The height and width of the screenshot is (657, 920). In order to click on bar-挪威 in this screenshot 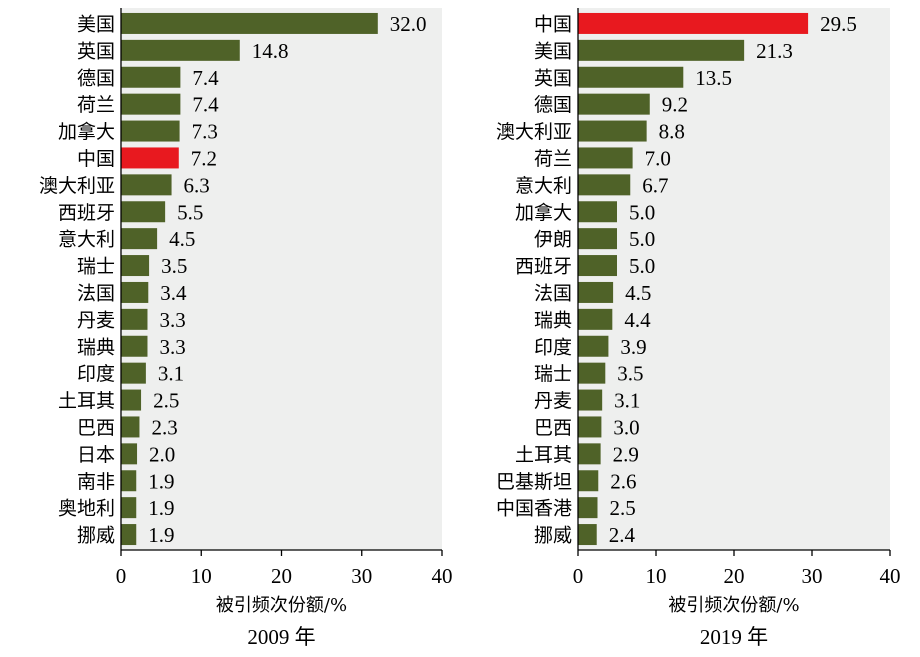, I will do `click(587, 535)`.